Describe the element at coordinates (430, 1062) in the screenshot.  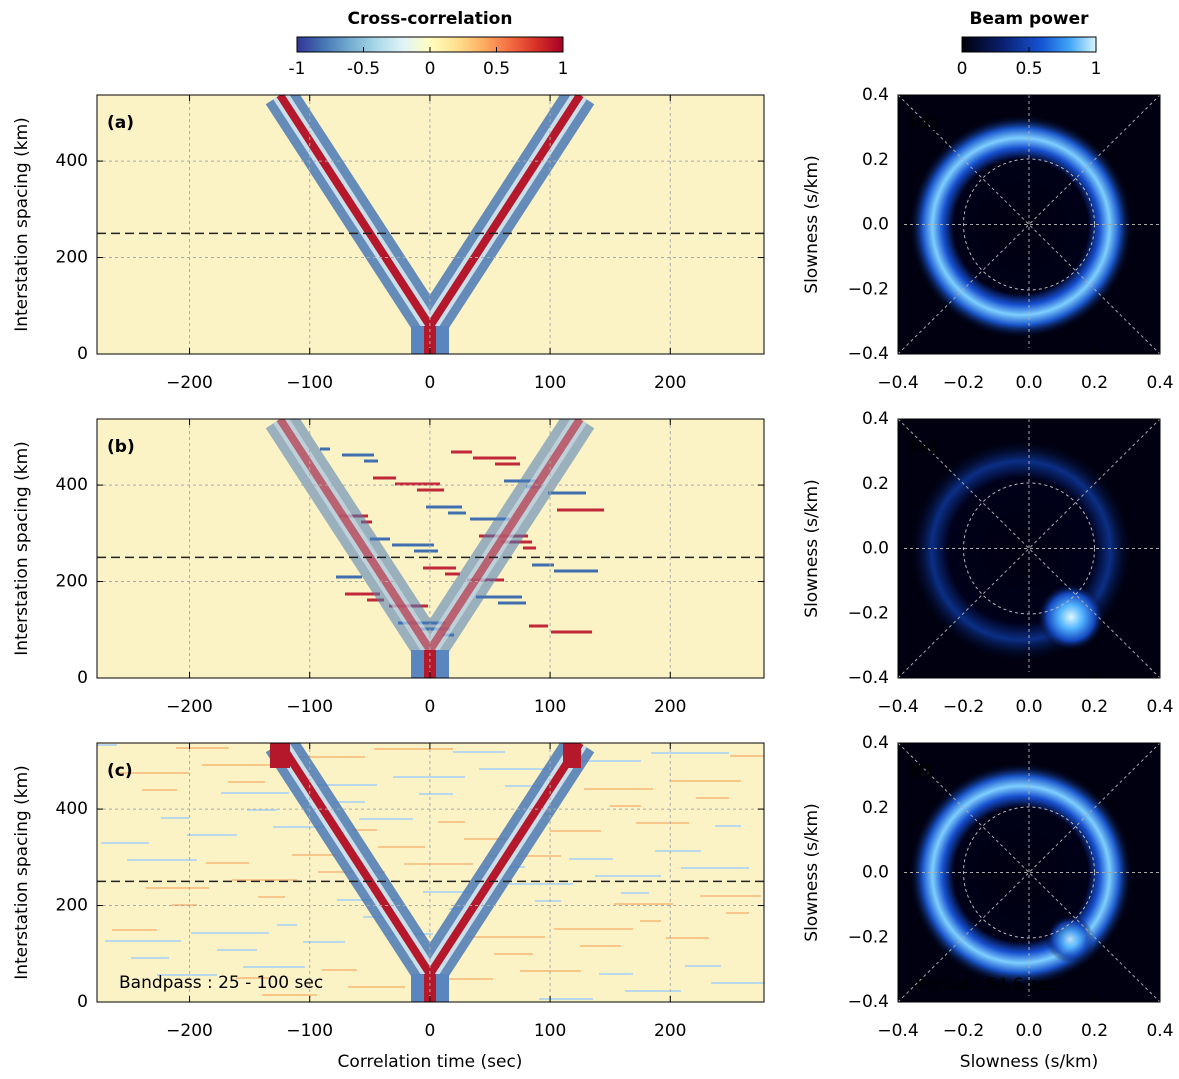
I see `x-axis-label: Correlation time (sec)` at that location.